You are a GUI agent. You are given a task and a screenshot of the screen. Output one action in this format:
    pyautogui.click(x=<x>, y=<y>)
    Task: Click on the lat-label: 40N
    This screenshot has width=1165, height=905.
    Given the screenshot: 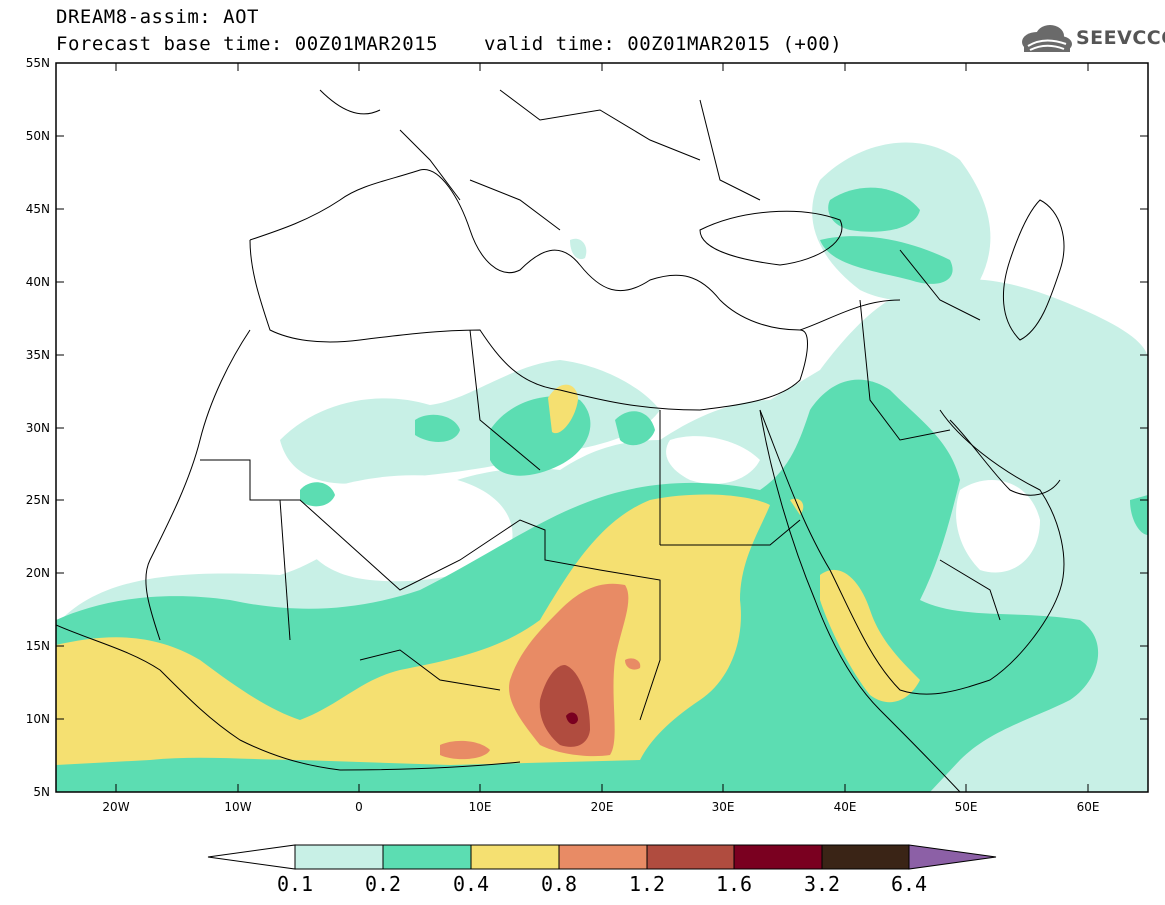 What is the action you would take?
    pyautogui.click(x=38, y=282)
    